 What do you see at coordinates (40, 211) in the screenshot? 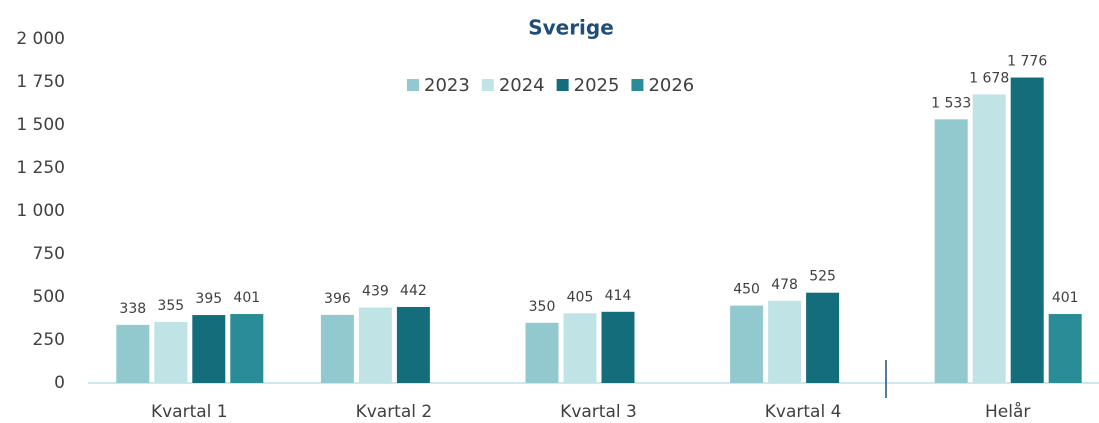
I see `y-tick-label: 1 000` at bounding box center [40, 211].